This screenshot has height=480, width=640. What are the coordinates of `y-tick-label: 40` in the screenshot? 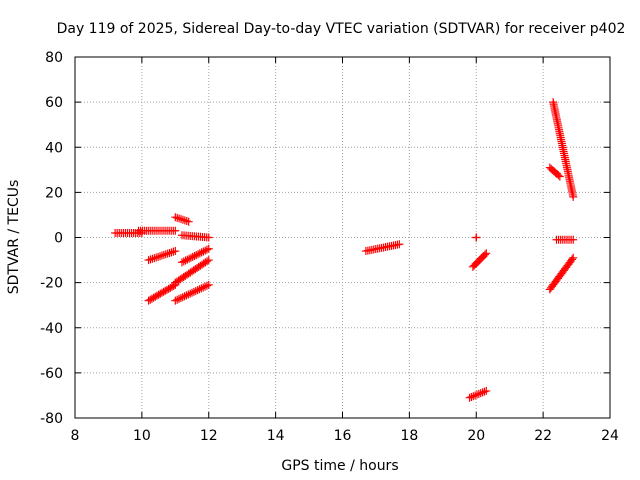 It's located at (54, 148).